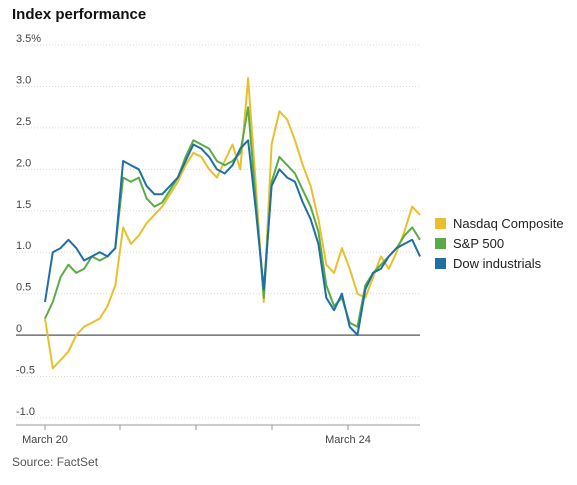 The image size is (577, 485). What do you see at coordinates (23, 80) in the screenshot?
I see `y-tick-label: 3.0` at bounding box center [23, 80].